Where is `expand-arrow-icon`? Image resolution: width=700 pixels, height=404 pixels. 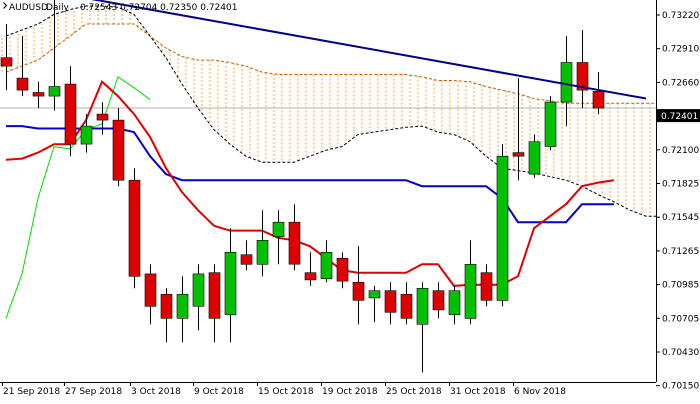 expand-arrow-icon is located at coordinates (5, 5).